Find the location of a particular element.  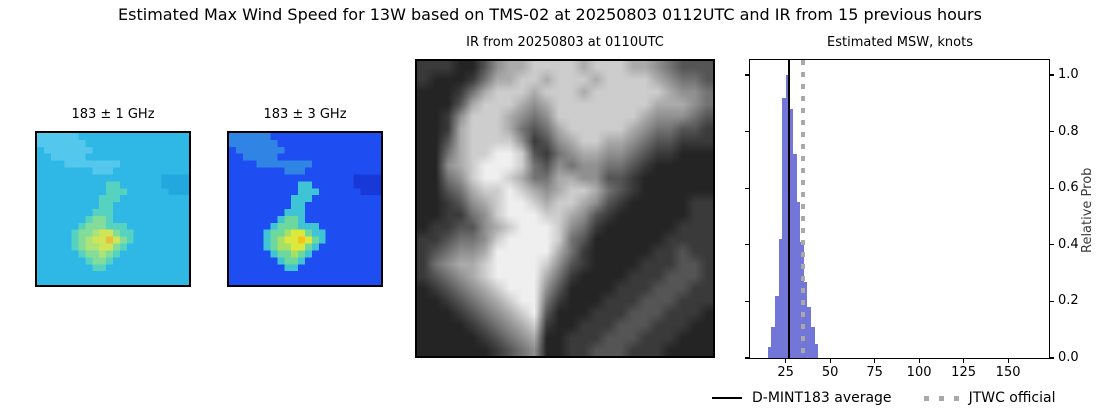

x-tick-label: 25 is located at coordinates (785, 372).